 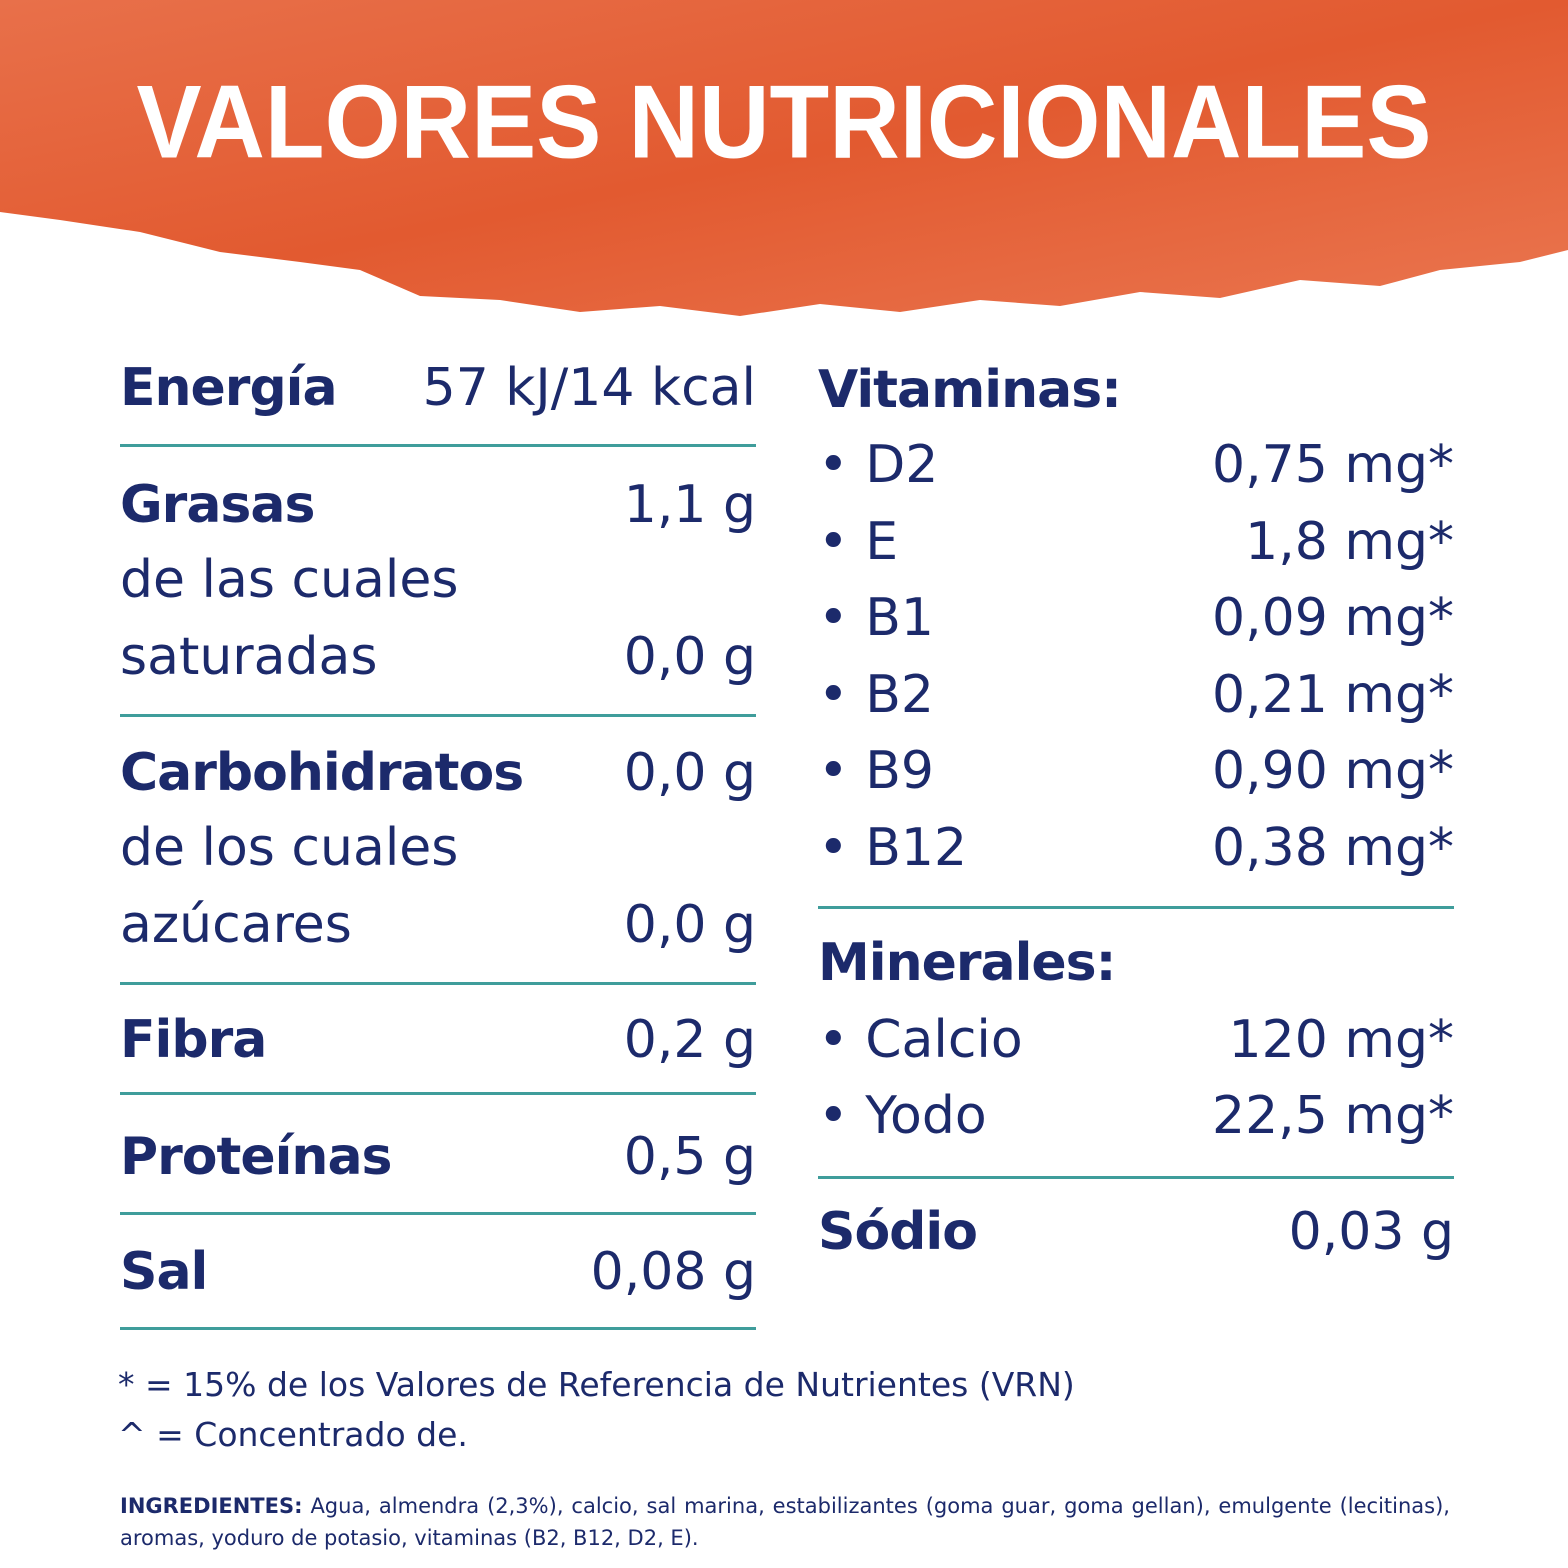 I want to click on row: saturadas 0,0 g, so click(x=438, y=657).